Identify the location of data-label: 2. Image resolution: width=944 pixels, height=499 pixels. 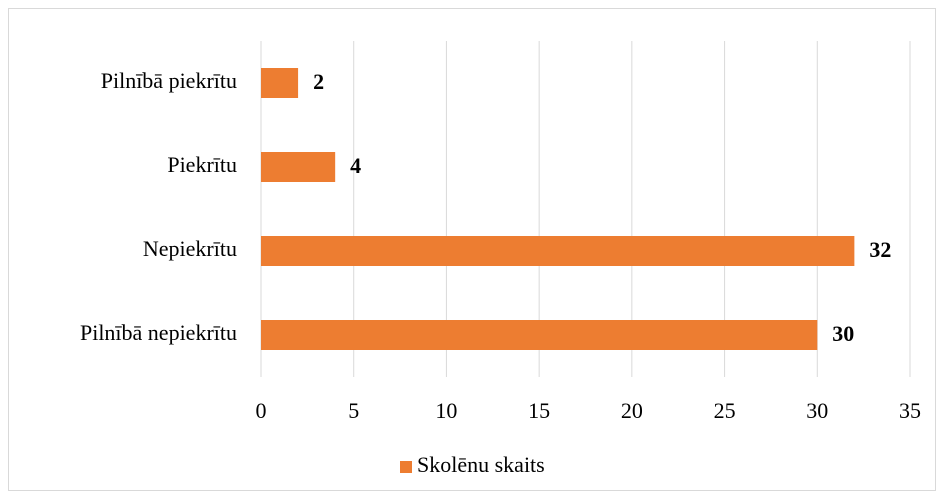
(318, 81).